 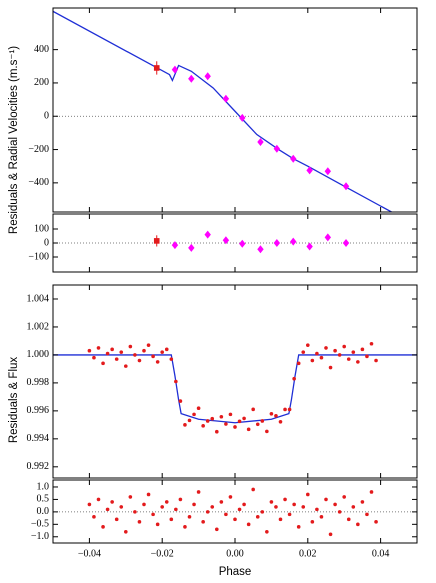 What do you see at coordinates (41, 82) in the screenshot?
I see `y-tick-label: 200` at bounding box center [41, 82].